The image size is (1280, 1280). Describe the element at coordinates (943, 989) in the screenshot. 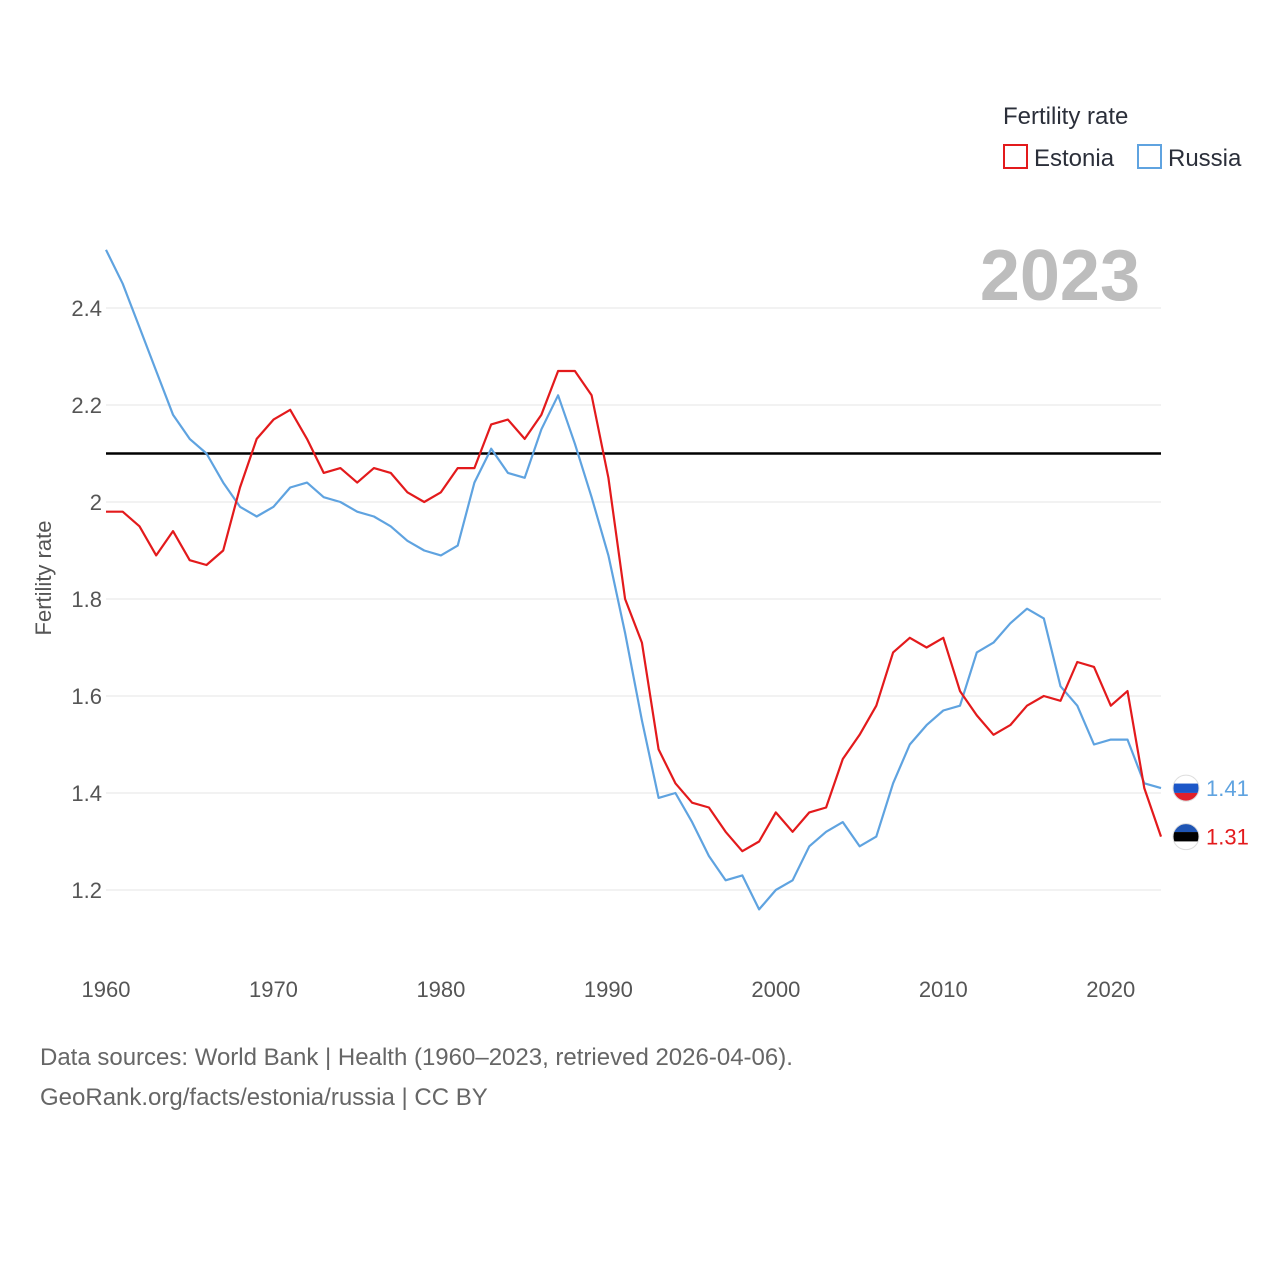

I see `x-tick-label: 2010` at that location.